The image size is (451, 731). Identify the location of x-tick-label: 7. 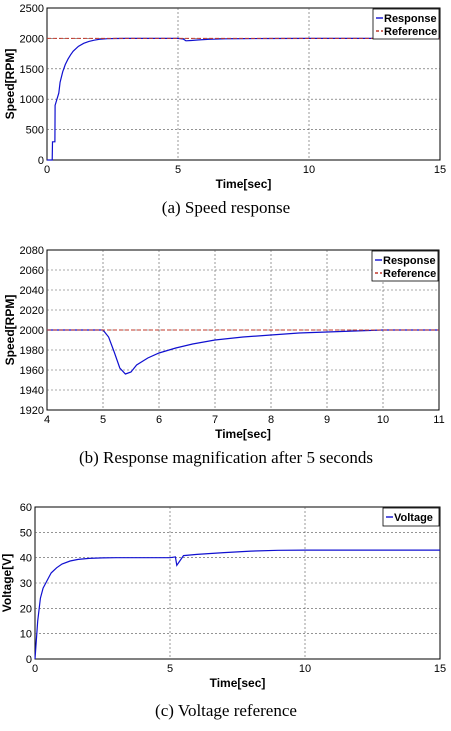
(215, 420).